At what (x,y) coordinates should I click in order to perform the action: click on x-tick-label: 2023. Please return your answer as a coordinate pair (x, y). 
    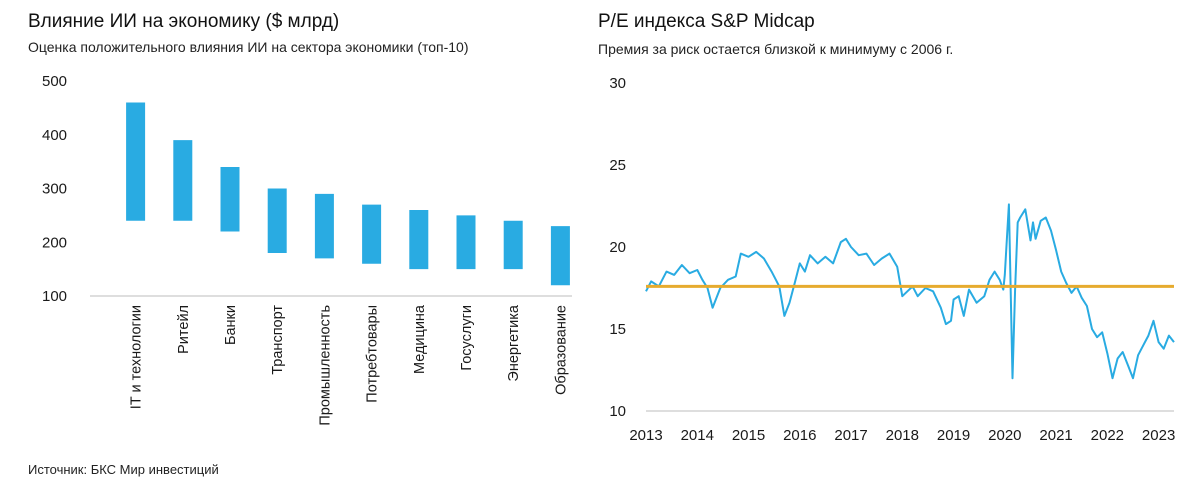
    Looking at the image, I should click on (1158, 435).